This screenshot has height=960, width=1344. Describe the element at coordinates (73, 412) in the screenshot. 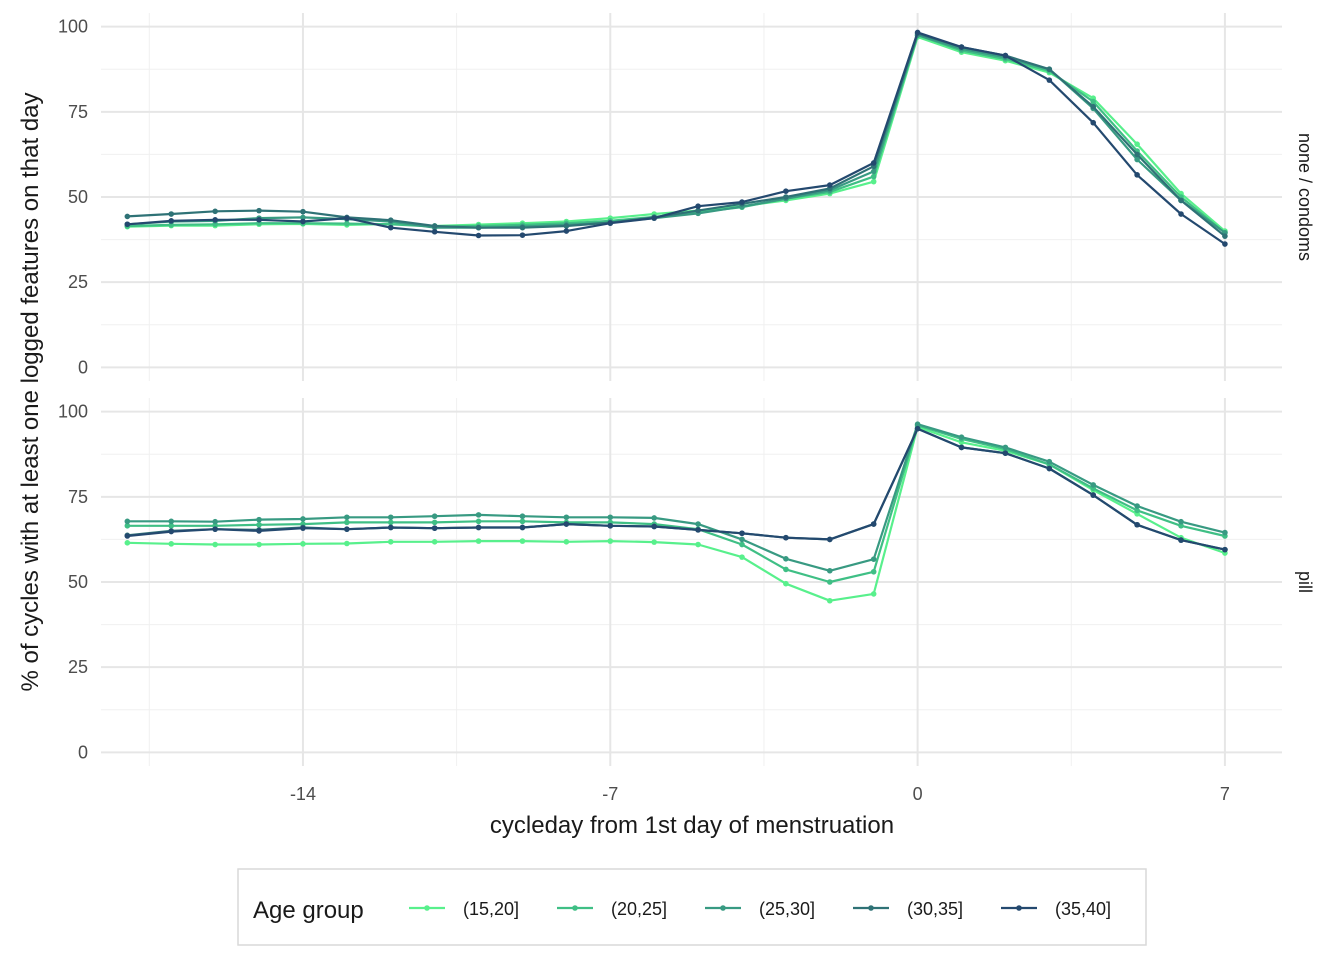

I see `y-tick-label: 100` at that location.